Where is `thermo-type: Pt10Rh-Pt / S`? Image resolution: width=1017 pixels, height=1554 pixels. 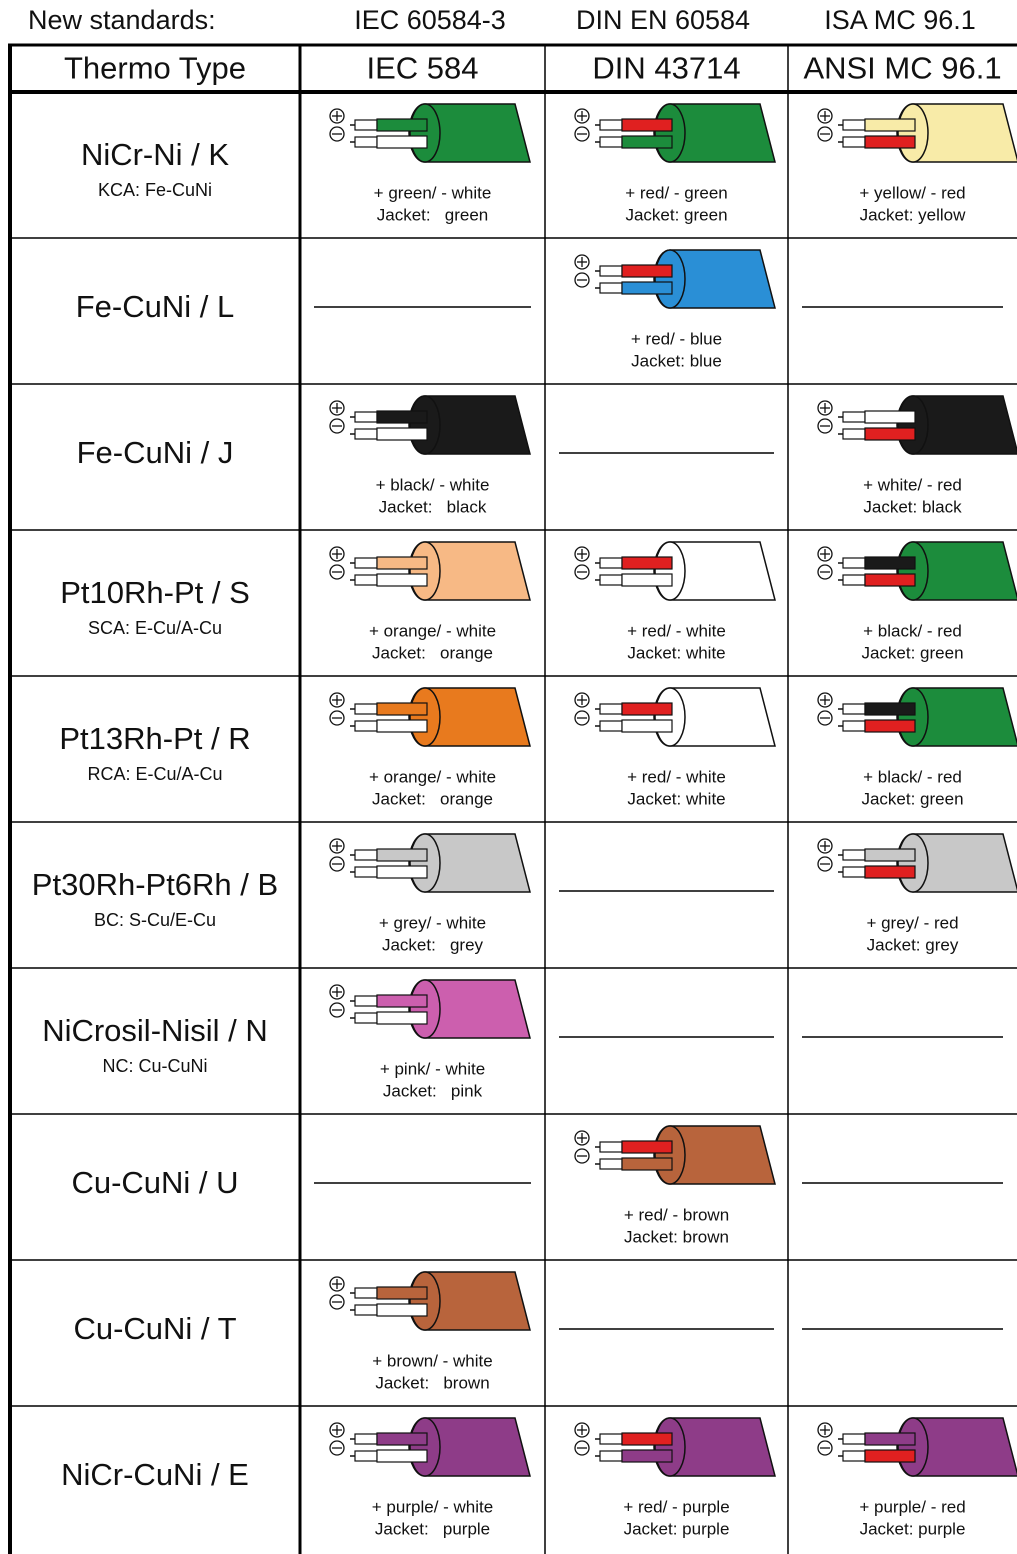 thermo-type: Pt10Rh-Pt / S is located at coordinates (155, 592).